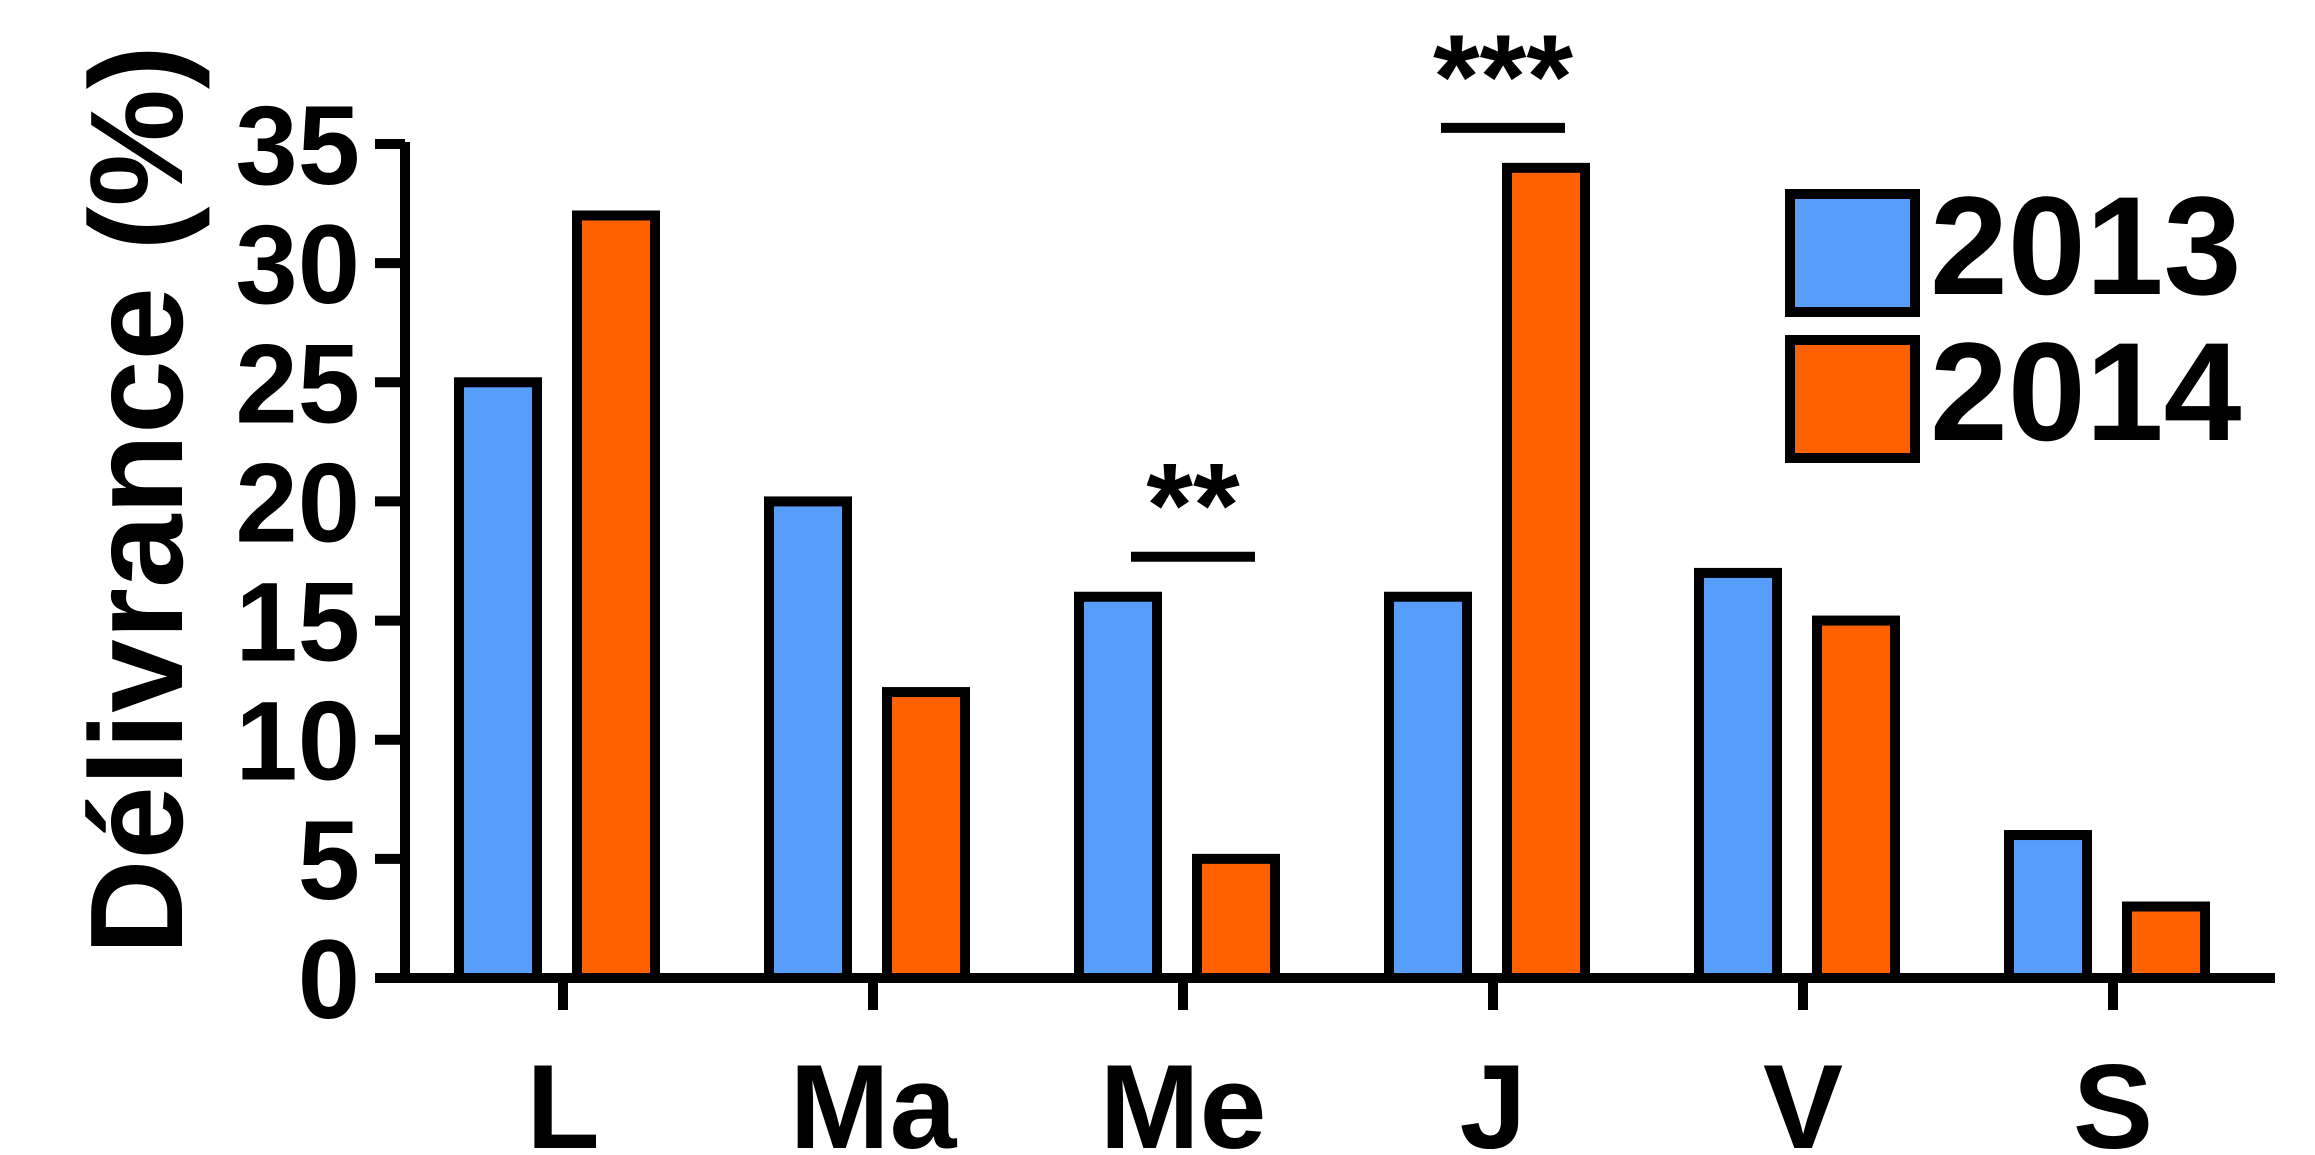 This screenshot has height=1155, width=2315. Describe the element at coordinates (297, 741) in the screenshot. I see `y-tick-label: 10` at that location.